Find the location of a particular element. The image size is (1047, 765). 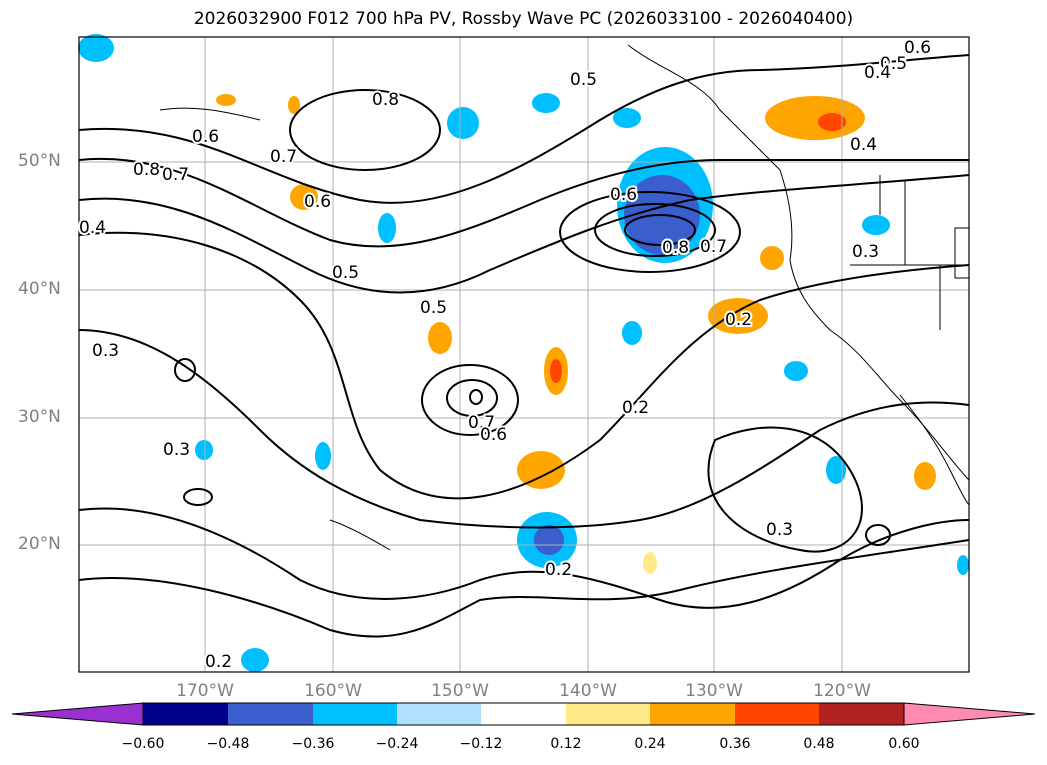

colorbar-tick: 0.36 is located at coordinates (735, 744).